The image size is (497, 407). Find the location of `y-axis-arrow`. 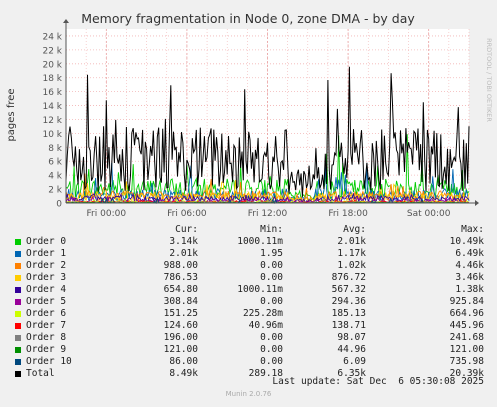

y-axis-arrow is located at coordinates (66, 21).